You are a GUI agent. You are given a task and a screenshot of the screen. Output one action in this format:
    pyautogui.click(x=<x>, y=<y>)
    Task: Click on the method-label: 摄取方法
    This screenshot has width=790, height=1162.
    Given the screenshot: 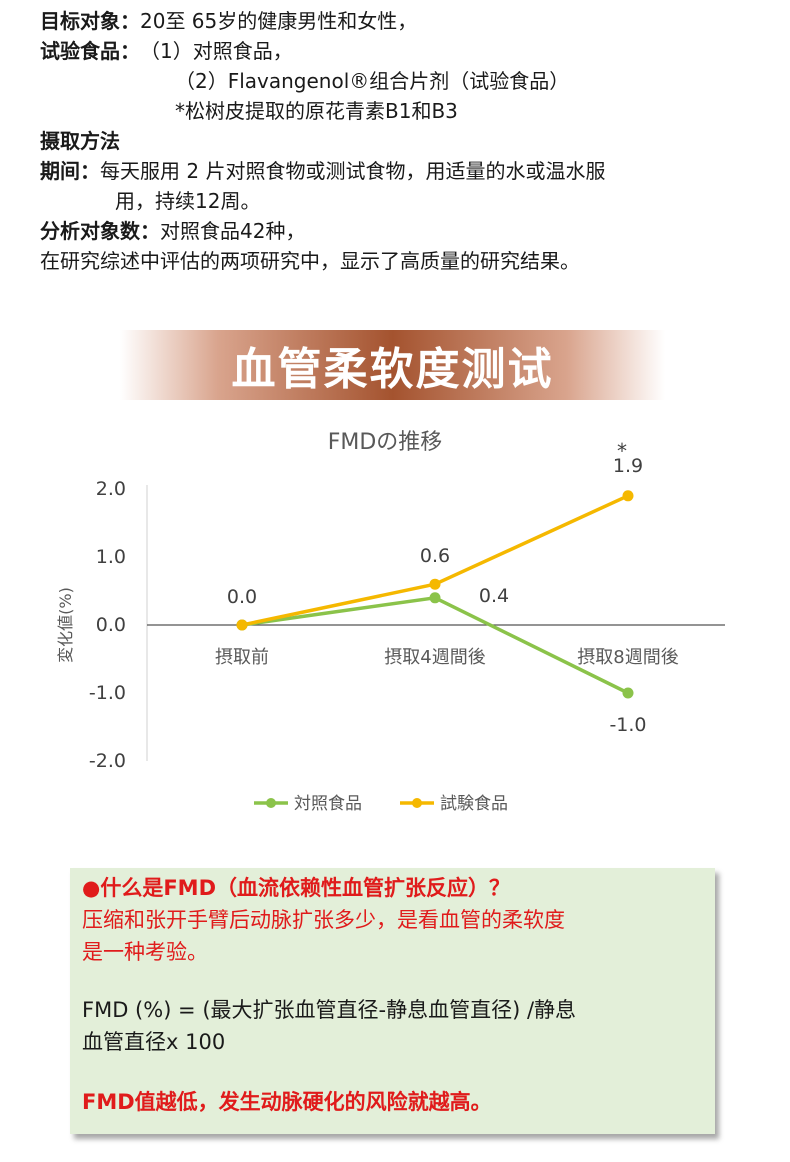 What is the action you would take?
    pyautogui.click(x=80, y=141)
    